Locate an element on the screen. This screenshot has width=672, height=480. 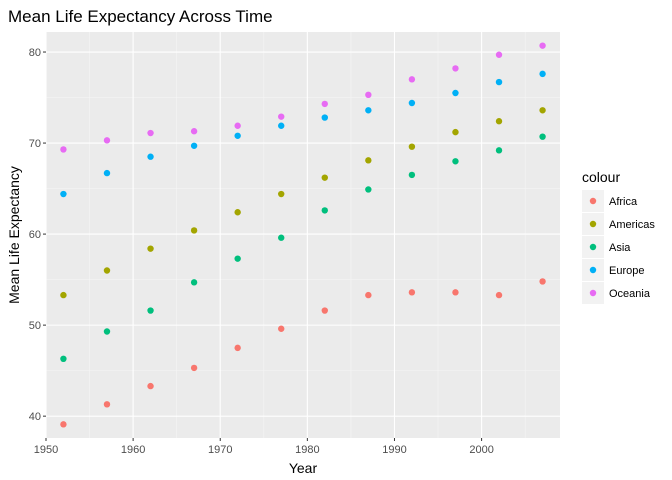
legend-swatch-europe is located at coordinates (593, 270).